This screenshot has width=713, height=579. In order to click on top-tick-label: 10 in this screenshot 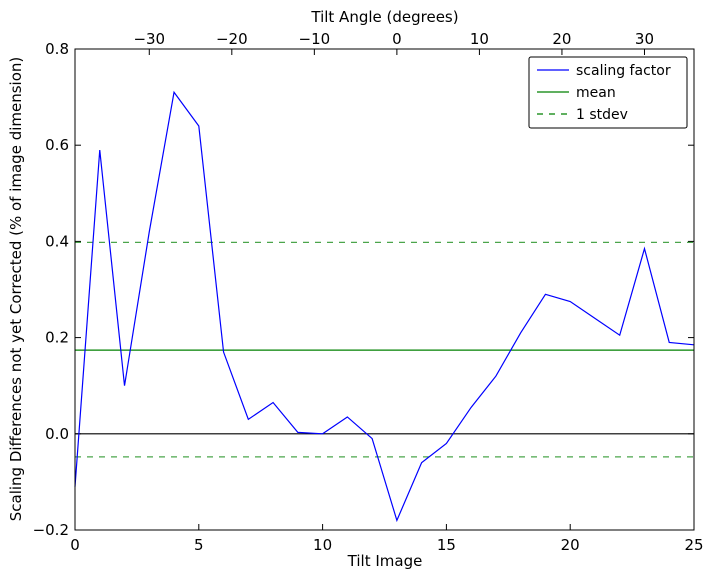, I will do `click(479, 39)`.